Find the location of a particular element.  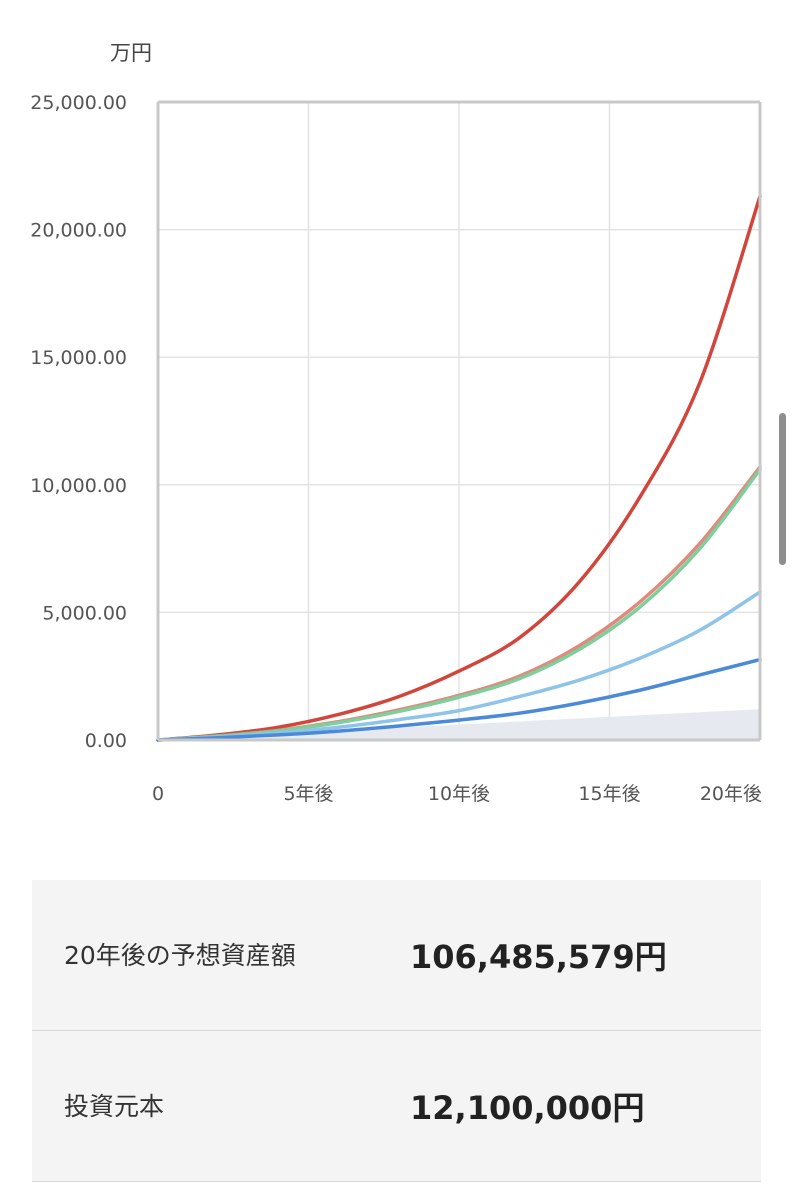

x-tick-label: 10年後 is located at coordinates (459, 794).